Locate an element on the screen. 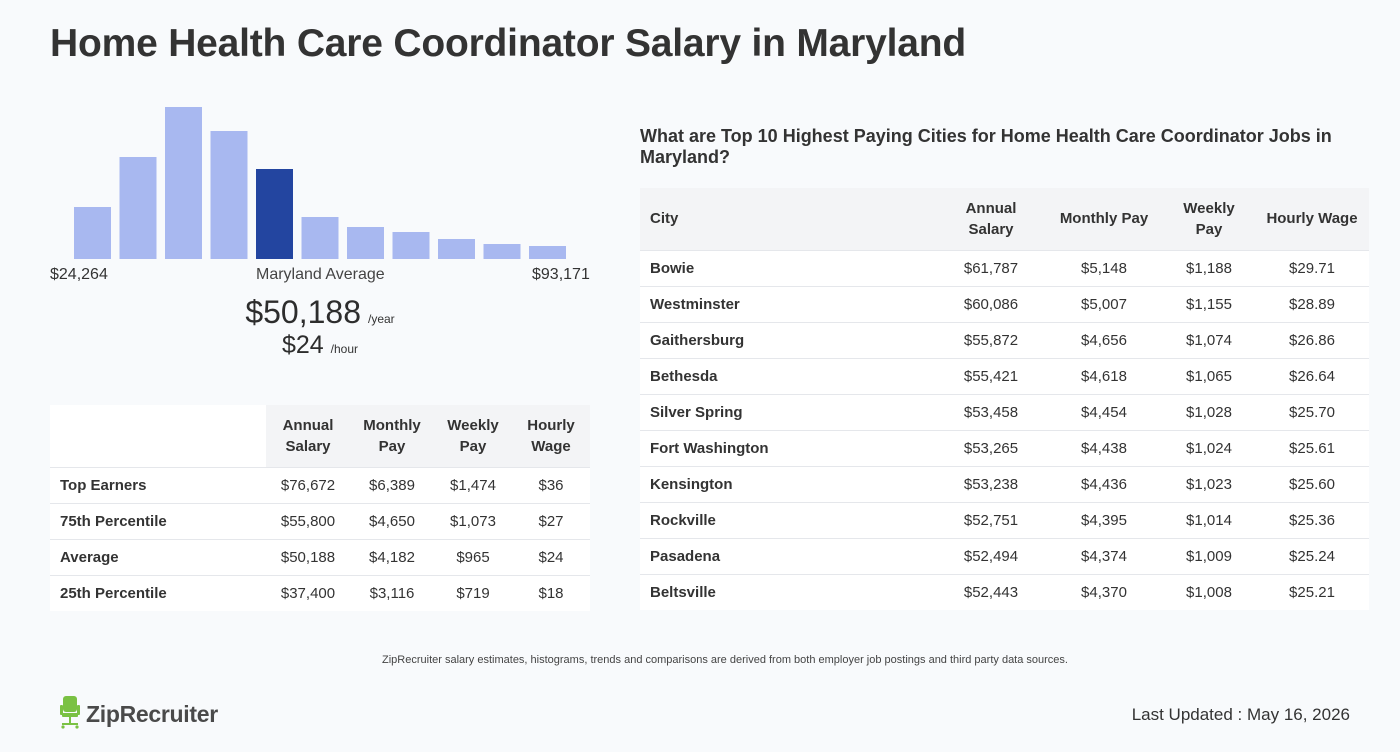 This screenshot has width=1400, height=752. cities-header-annual: Annual Salary is located at coordinates (991, 219).